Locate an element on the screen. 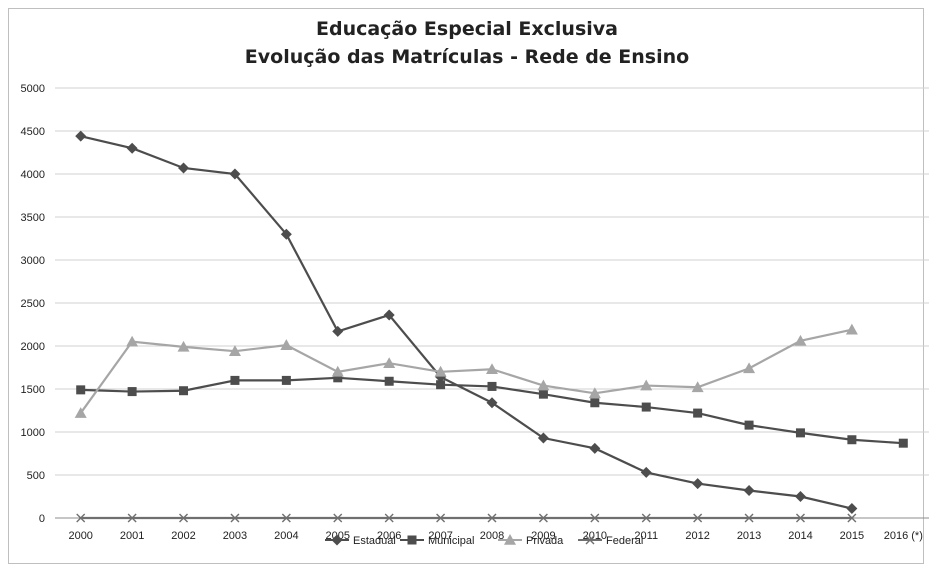 This screenshot has height=571, width=934. x-tick-label: 2000 is located at coordinates (80, 536).